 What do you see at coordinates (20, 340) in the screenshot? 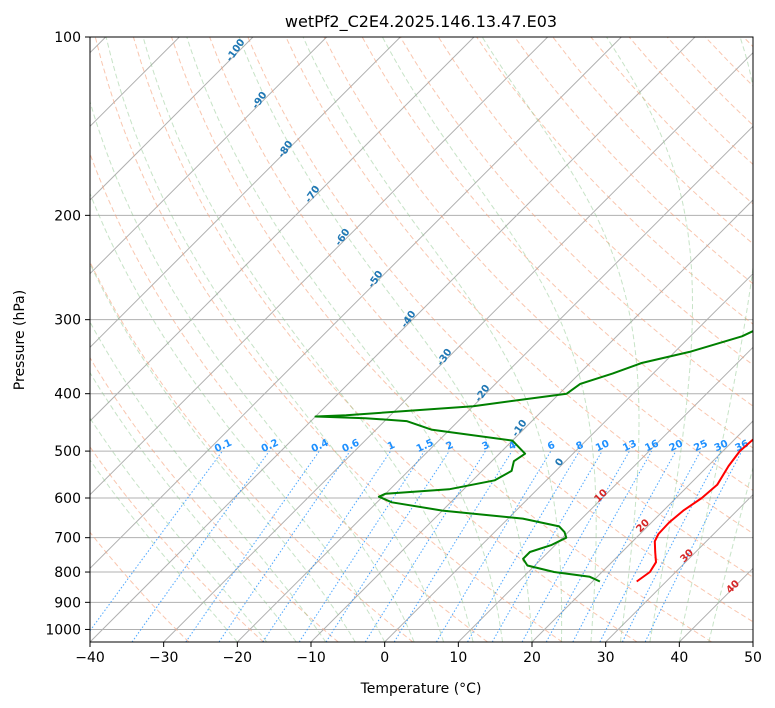
I see `y-axis-label: Pressure (hPa)` at bounding box center [20, 340].